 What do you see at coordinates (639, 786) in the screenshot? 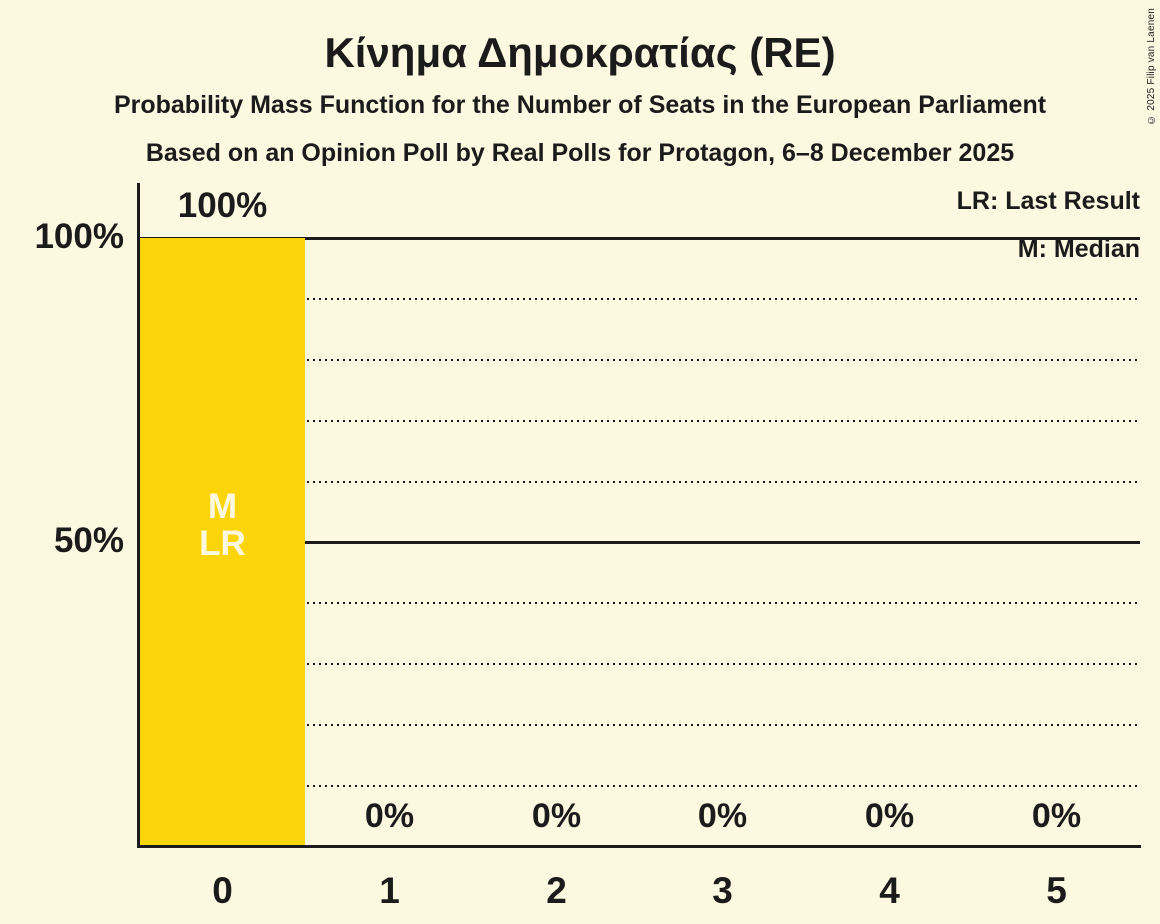
I see `gridline-10-dotted` at bounding box center [639, 786].